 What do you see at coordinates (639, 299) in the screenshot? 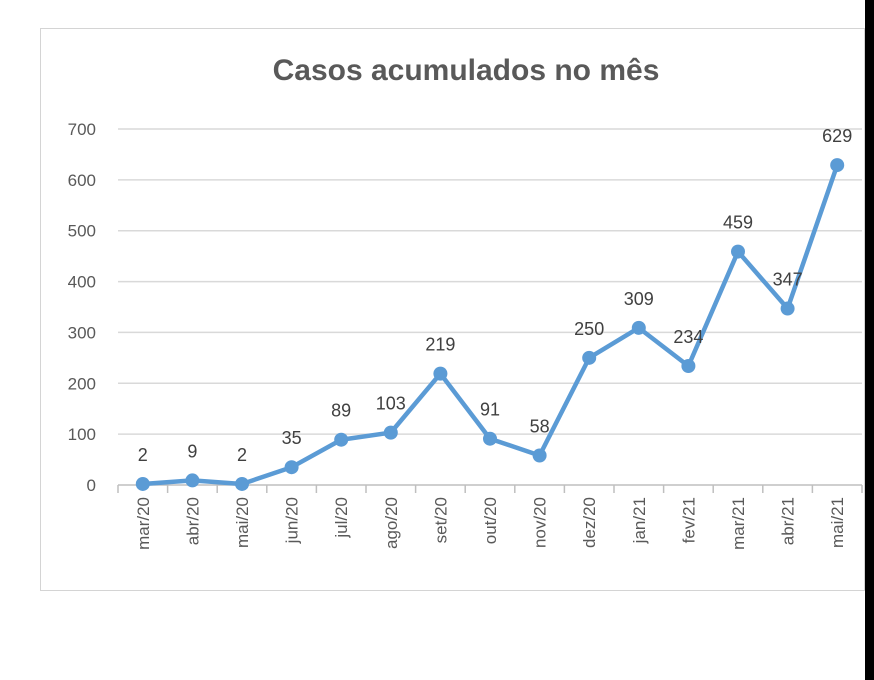
I see `data-label: 309` at bounding box center [639, 299].